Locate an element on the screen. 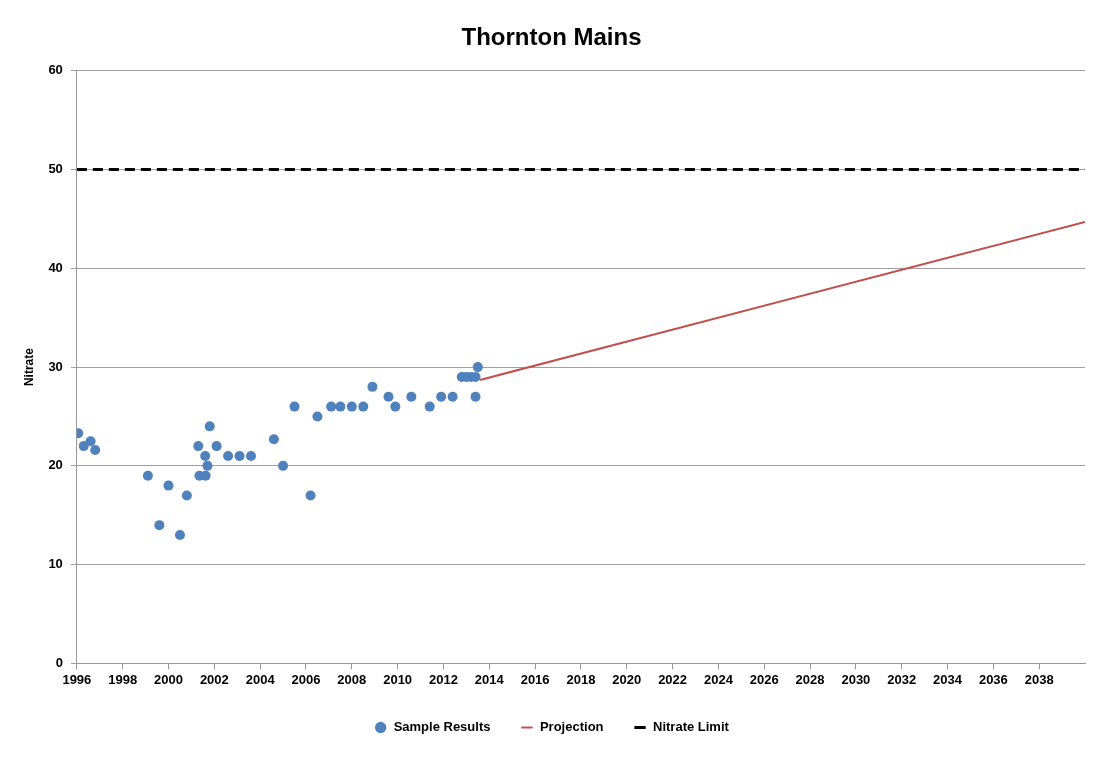 This screenshot has width=1107, height=762. y-tick-label: 10 is located at coordinates (55, 564).